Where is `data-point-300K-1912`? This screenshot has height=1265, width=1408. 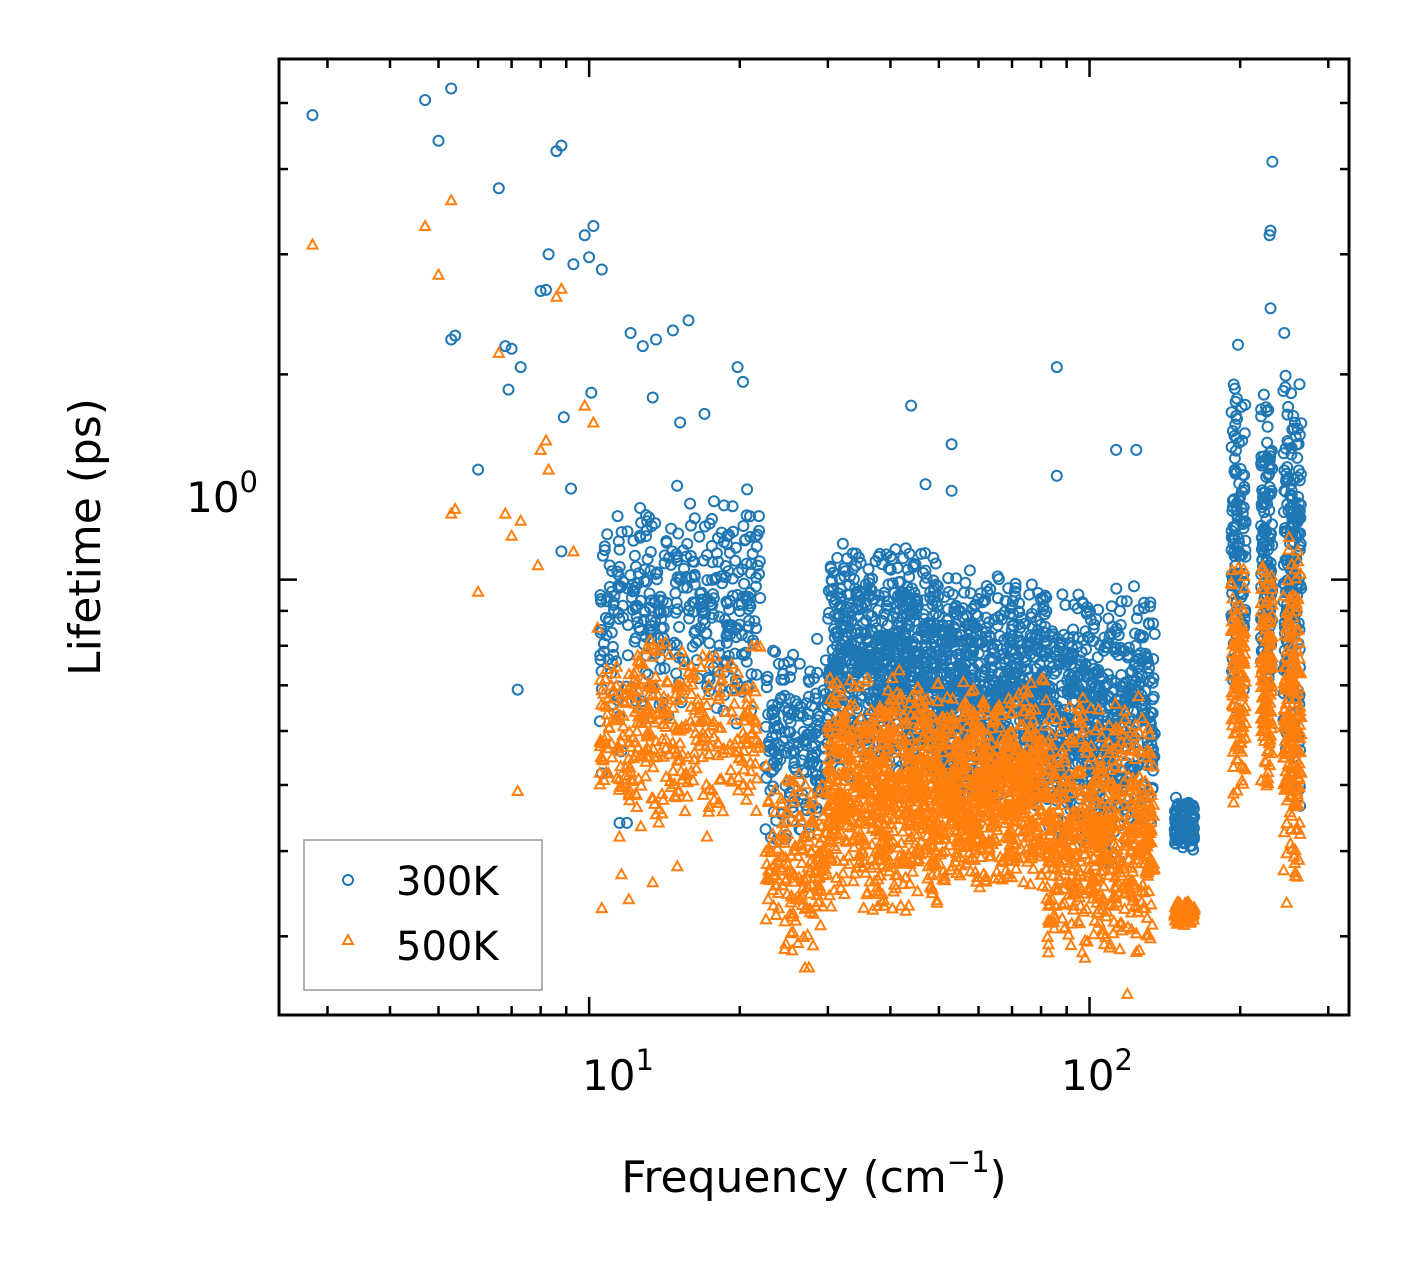
data-point-300K-1912 is located at coordinates (975, 604).